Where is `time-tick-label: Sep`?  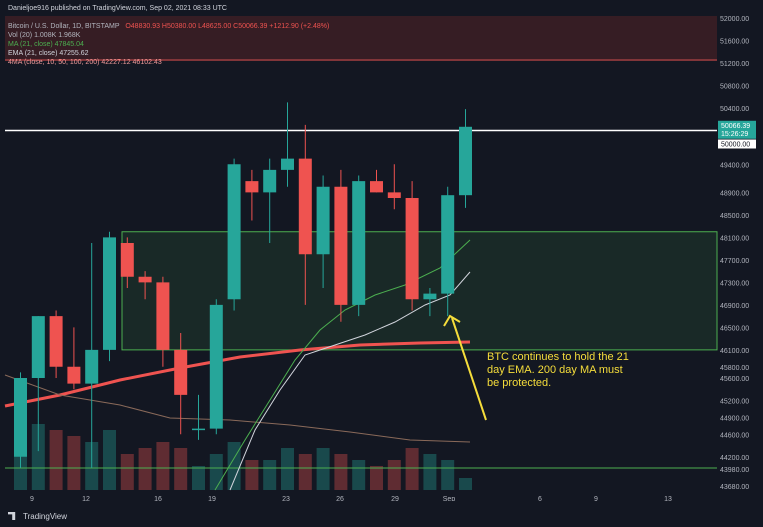
time-tick-label: Sep is located at coordinates (449, 499).